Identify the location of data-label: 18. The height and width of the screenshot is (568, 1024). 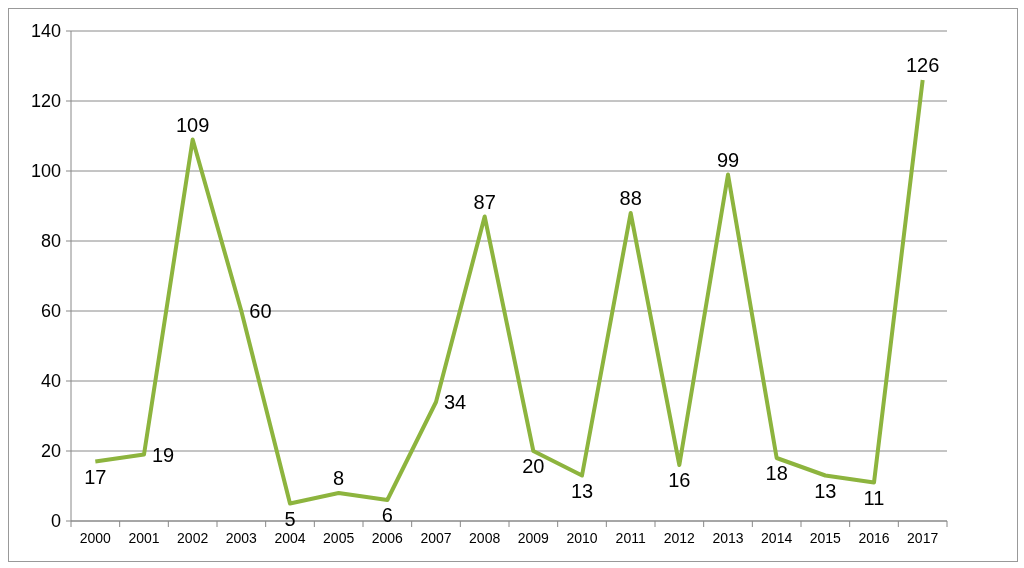
(776, 473).